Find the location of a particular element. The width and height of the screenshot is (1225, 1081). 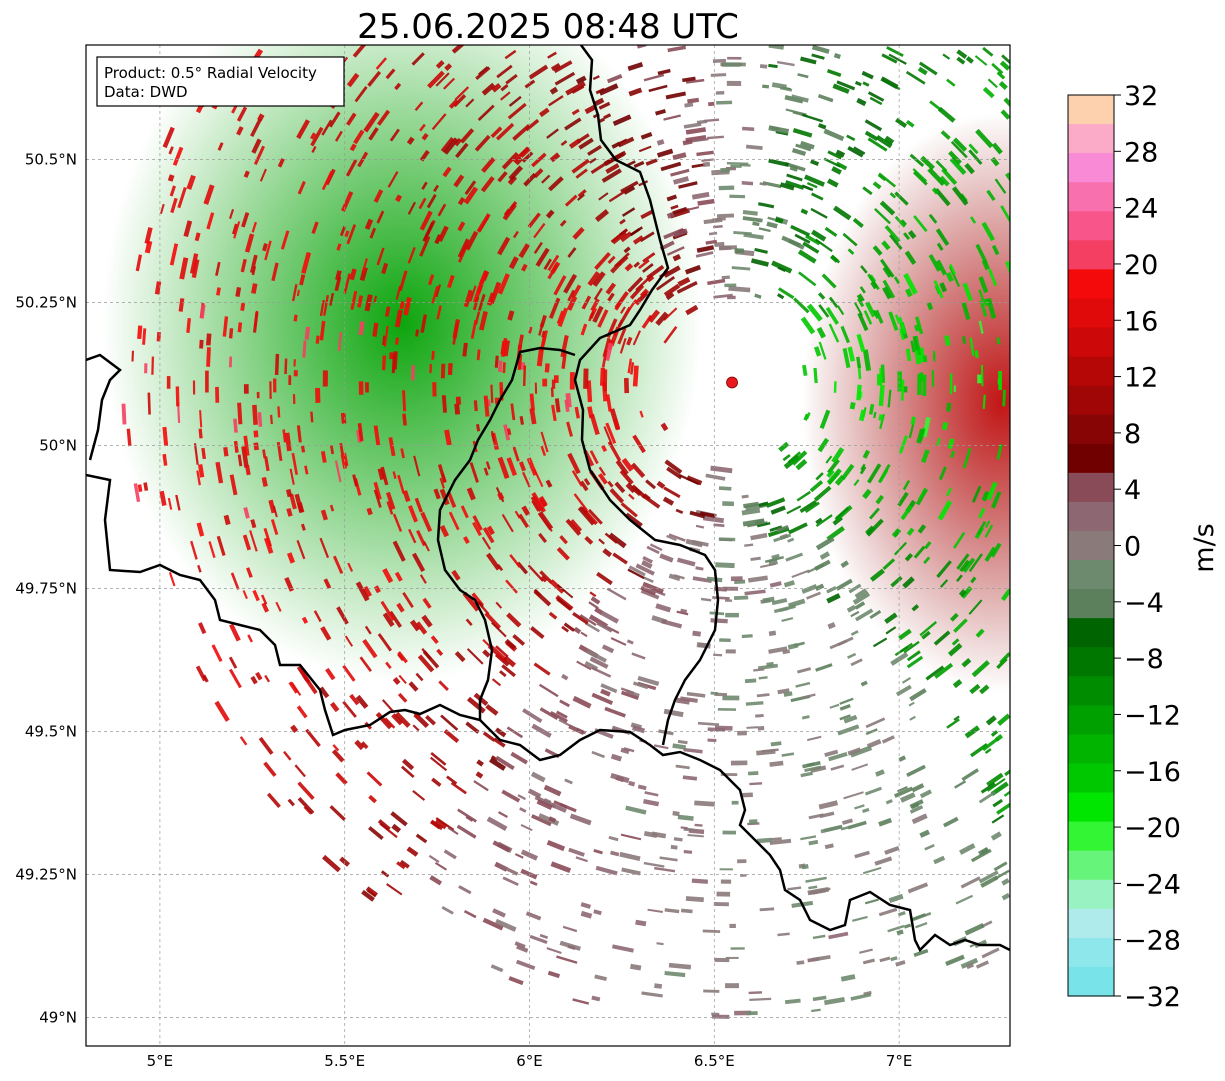

colorbar-label: m/s is located at coordinates (1204, 547).